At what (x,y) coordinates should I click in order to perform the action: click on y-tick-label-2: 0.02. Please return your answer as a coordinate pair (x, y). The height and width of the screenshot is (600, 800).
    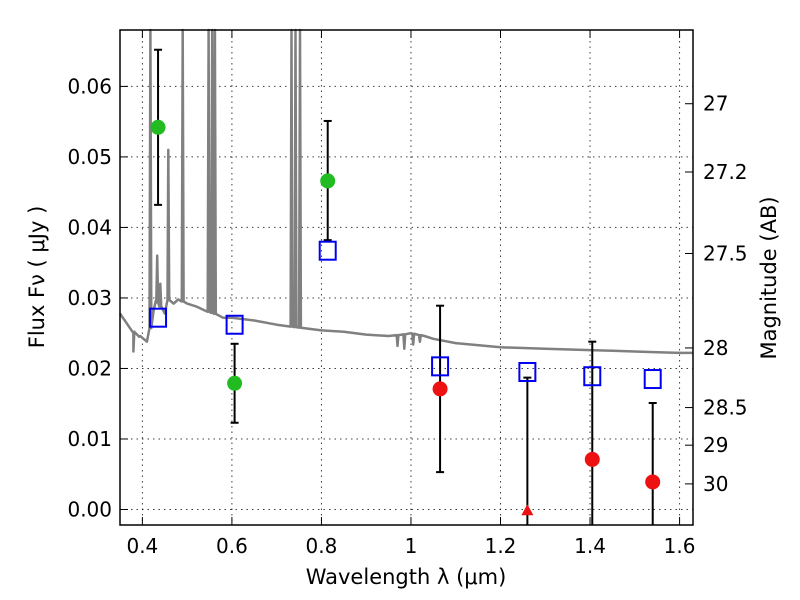
    Looking at the image, I should click on (89, 368).